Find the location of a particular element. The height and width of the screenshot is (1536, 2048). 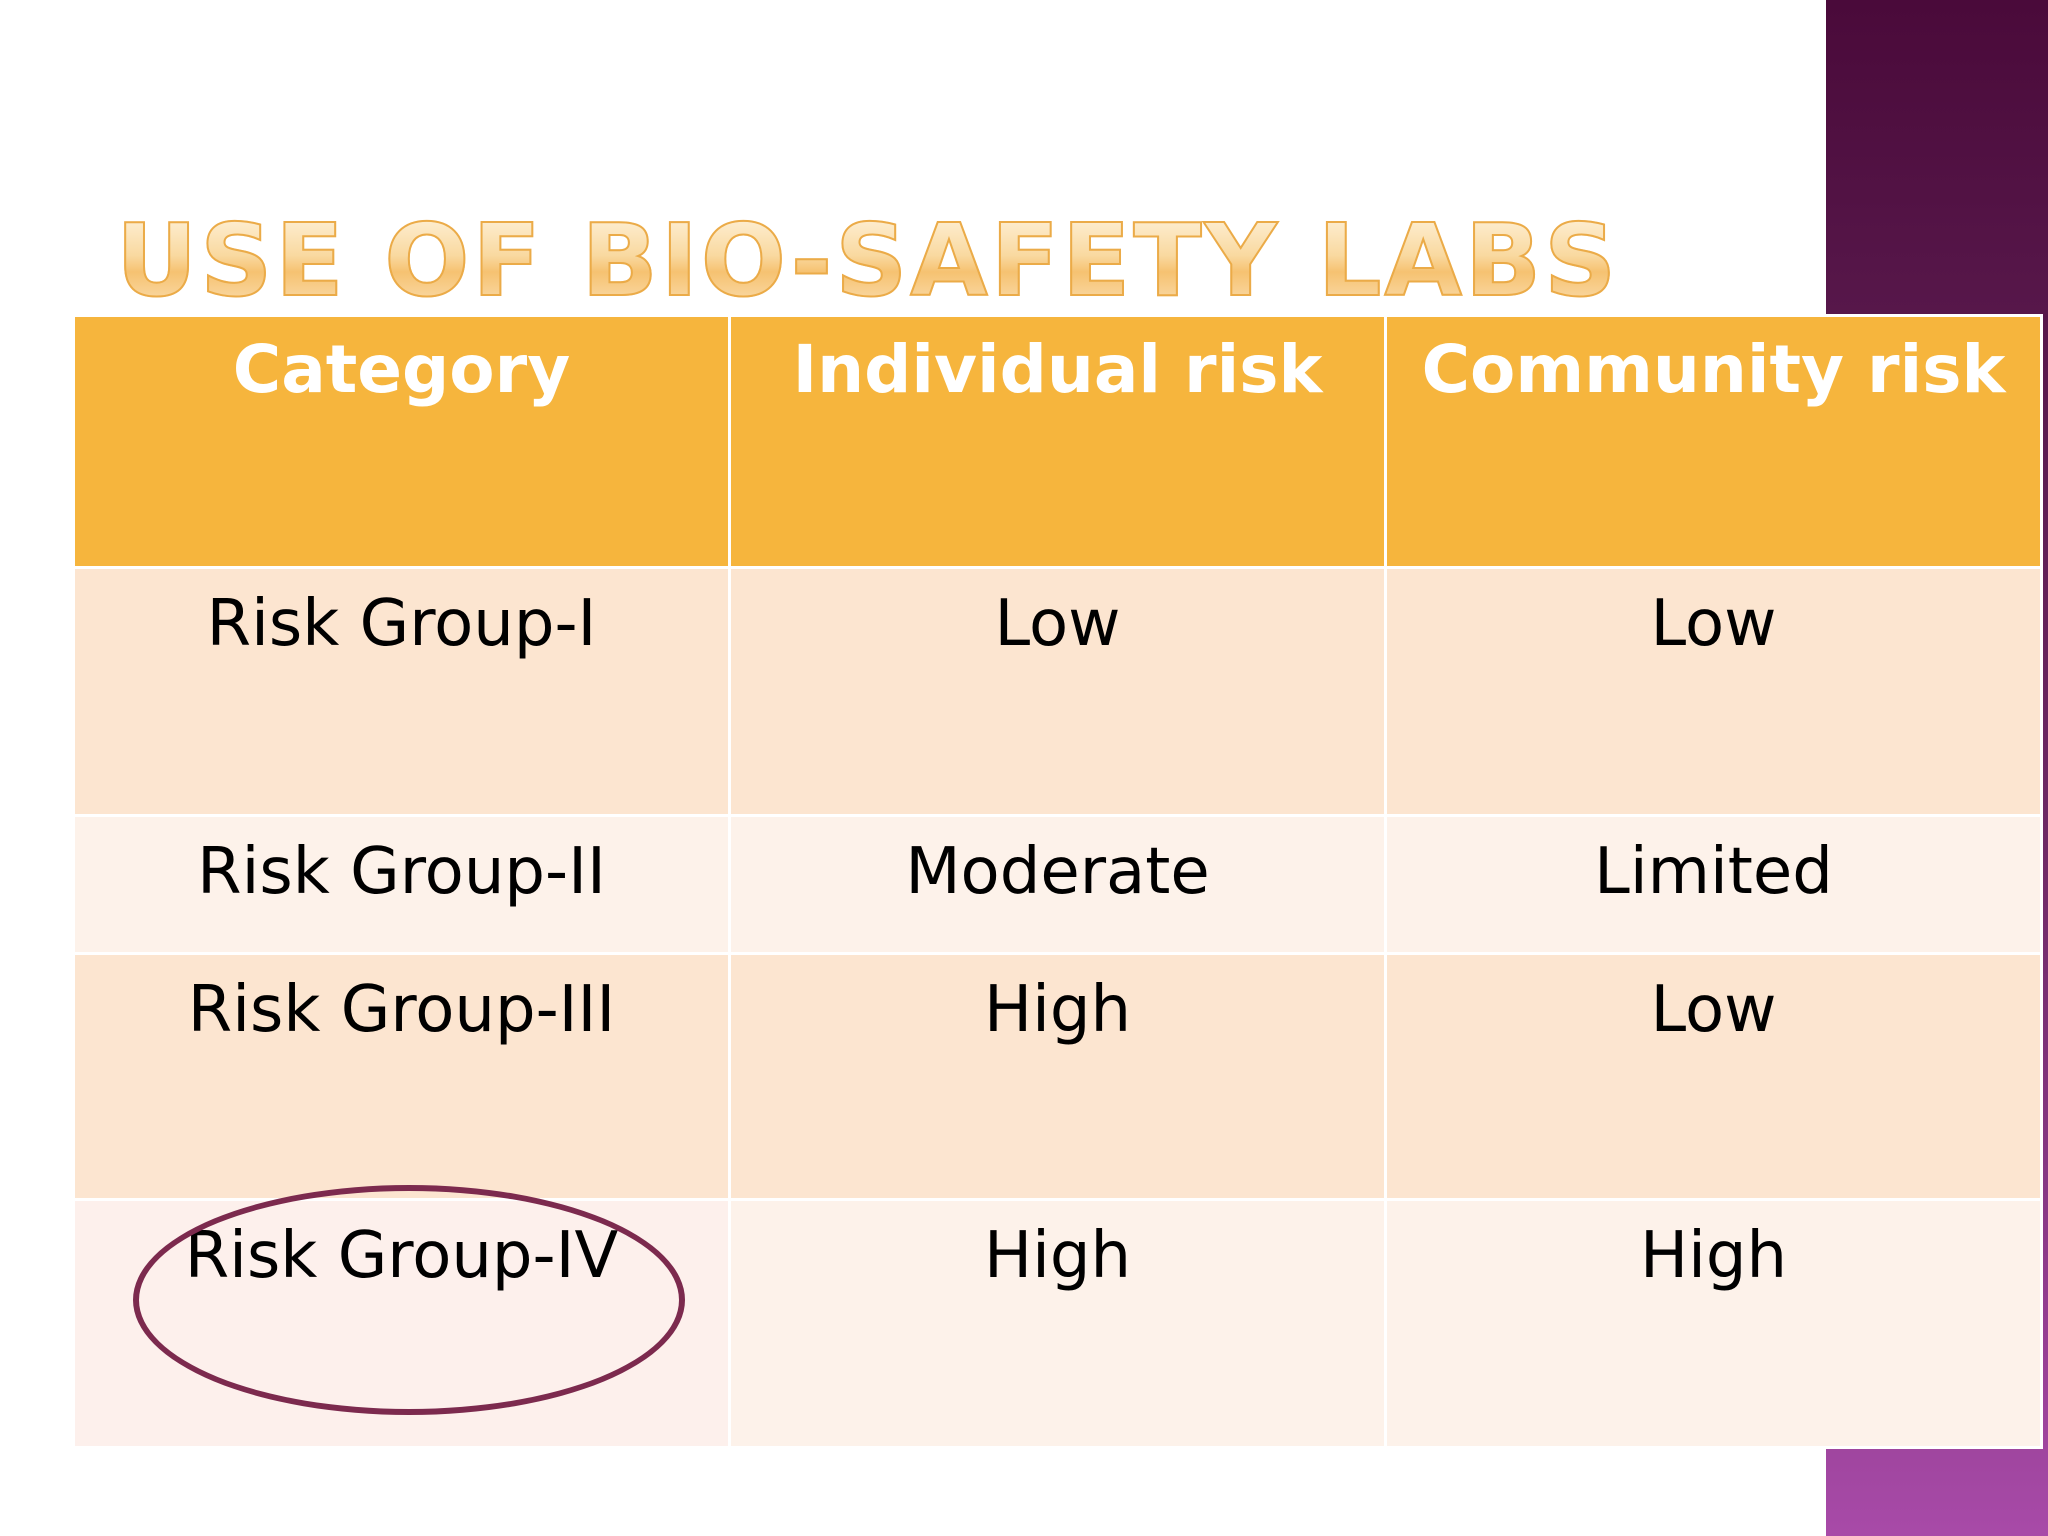

header-community-risk: Community risk is located at coordinates (1713, 441).